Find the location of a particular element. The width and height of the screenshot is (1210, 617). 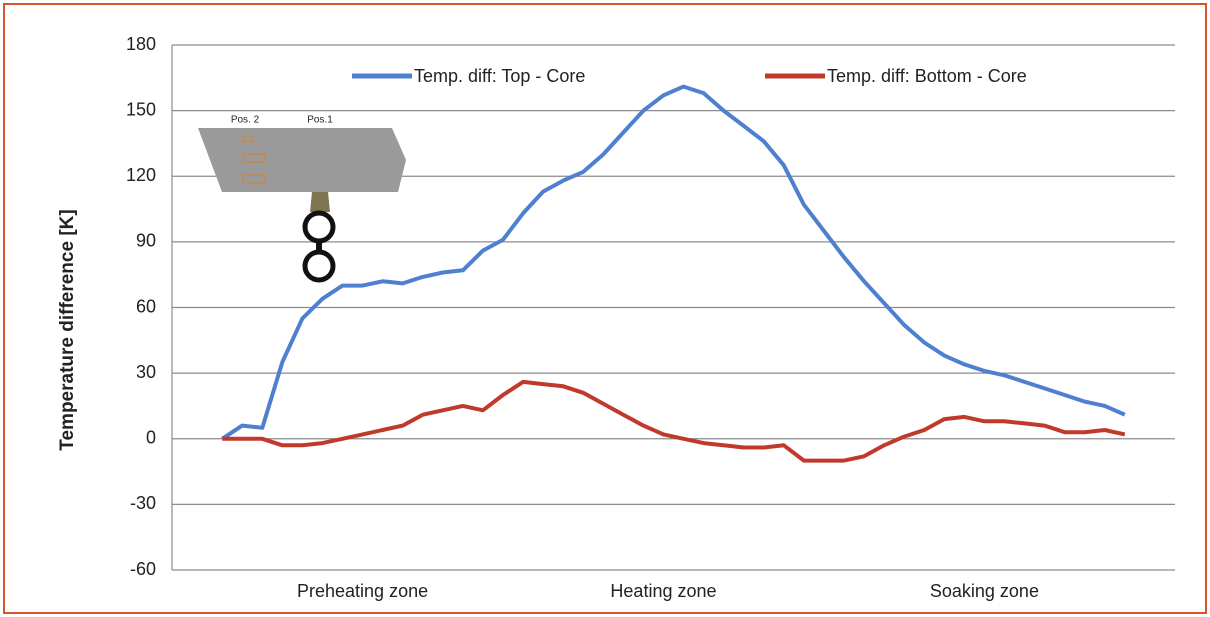

y-tick-label: 120 is located at coordinates (141, 175).